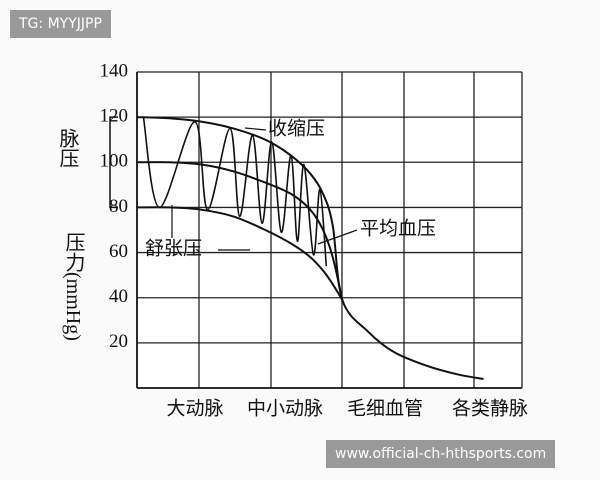  What do you see at coordinates (73, 286) in the screenshot?
I see `y-axis-label: 压力(mmHg)` at bounding box center [73, 286].